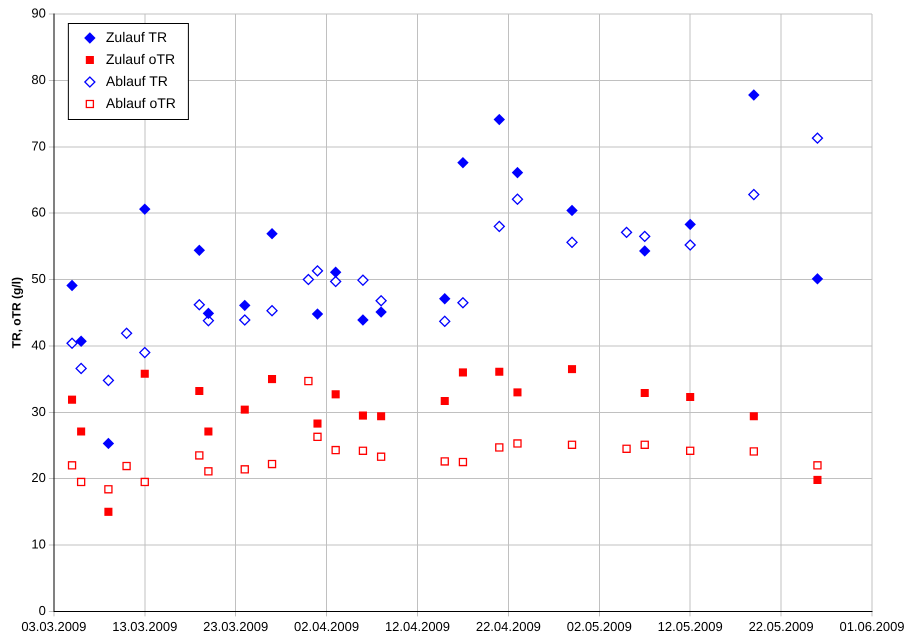 This screenshot has height=642, width=908. Describe the element at coordinates (145, 626) in the screenshot. I see `x-tick-label: 13.03.2009` at that location.